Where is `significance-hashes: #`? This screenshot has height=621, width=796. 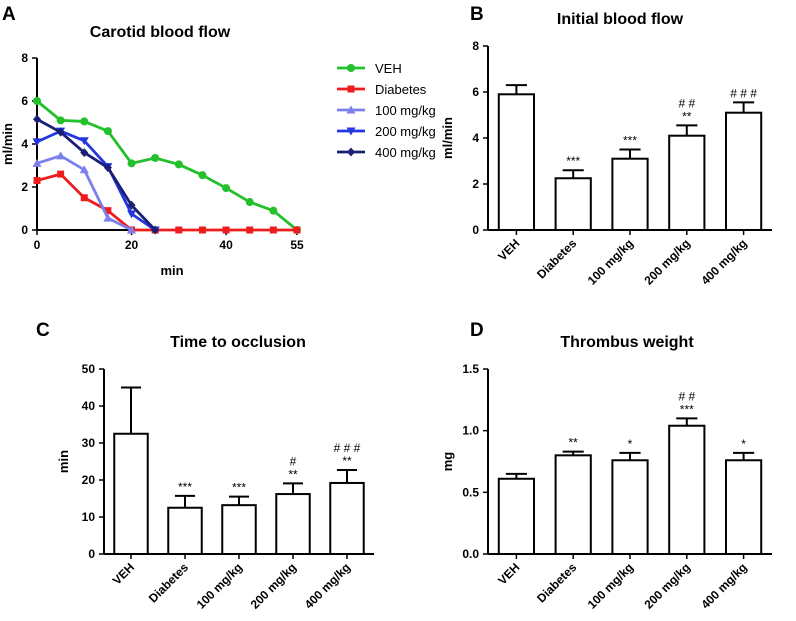 significance-hashes: # is located at coordinates (293, 461).